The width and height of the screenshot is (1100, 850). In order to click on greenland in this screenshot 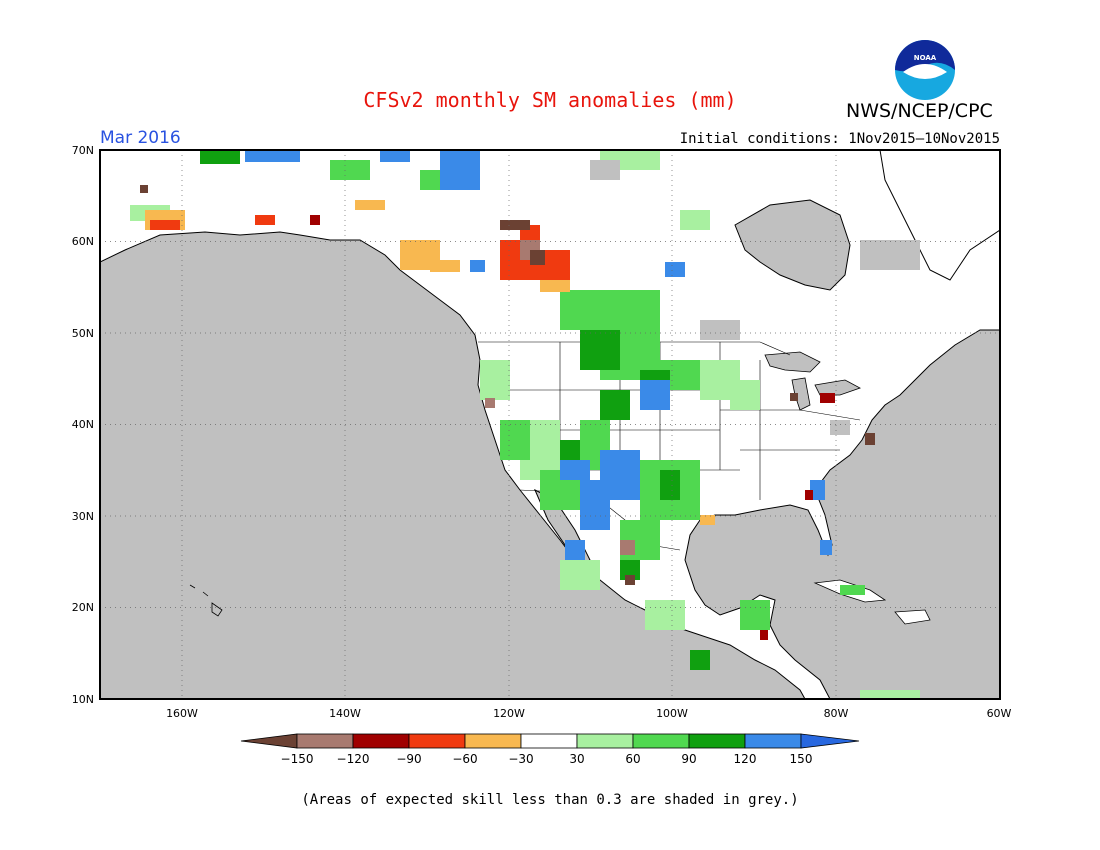, I will do `click(939, 215)`.